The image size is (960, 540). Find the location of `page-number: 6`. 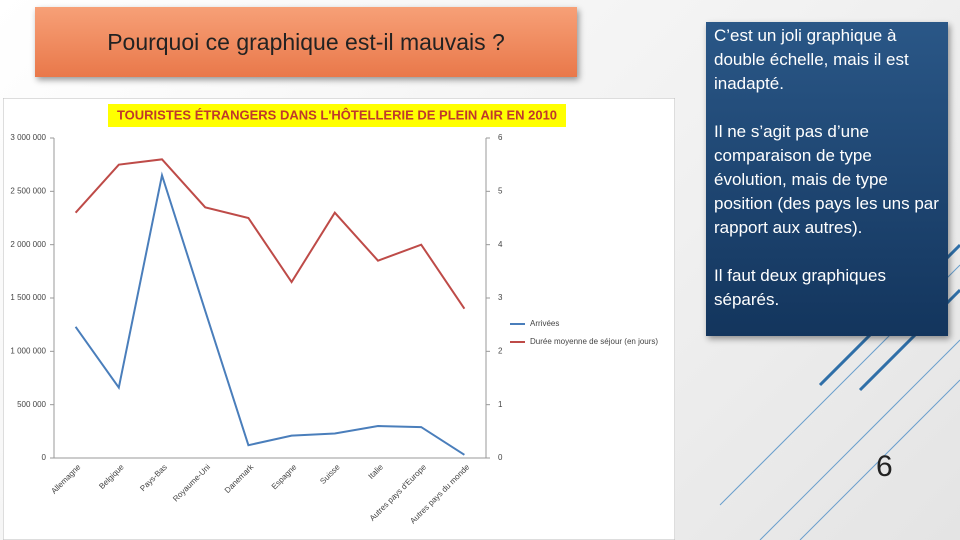

page-number: 6 is located at coordinates (884, 466).